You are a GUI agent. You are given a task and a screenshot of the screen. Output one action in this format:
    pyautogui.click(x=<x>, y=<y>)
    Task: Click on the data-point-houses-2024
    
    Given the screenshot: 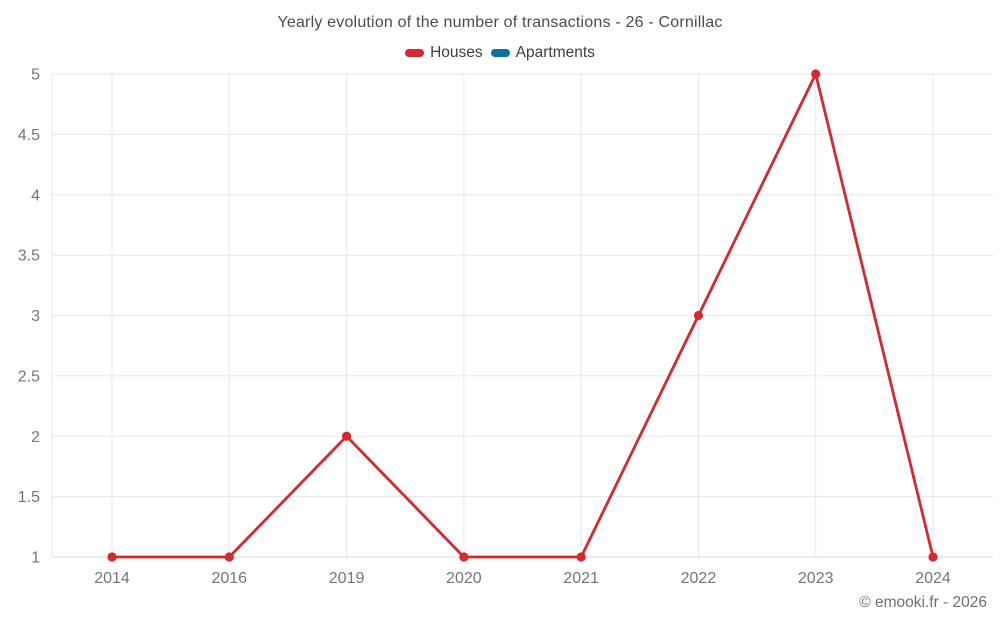 What is the action you would take?
    pyautogui.click(x=933, y=557)
    